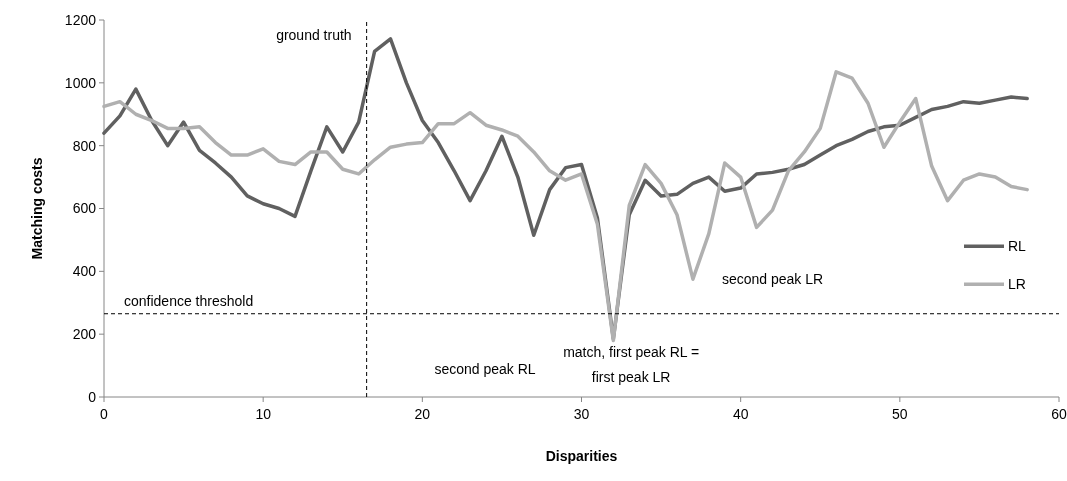 This screenshot has width=1067, height=481. I want to click on y-tick-label: 0, so click(92, 396).